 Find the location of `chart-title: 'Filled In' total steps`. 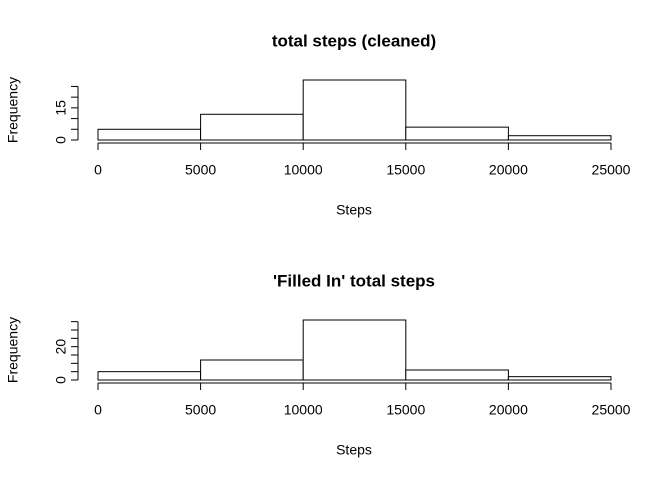

chart-title: 'Filled In' total steps is located at coordinates (354, 280).